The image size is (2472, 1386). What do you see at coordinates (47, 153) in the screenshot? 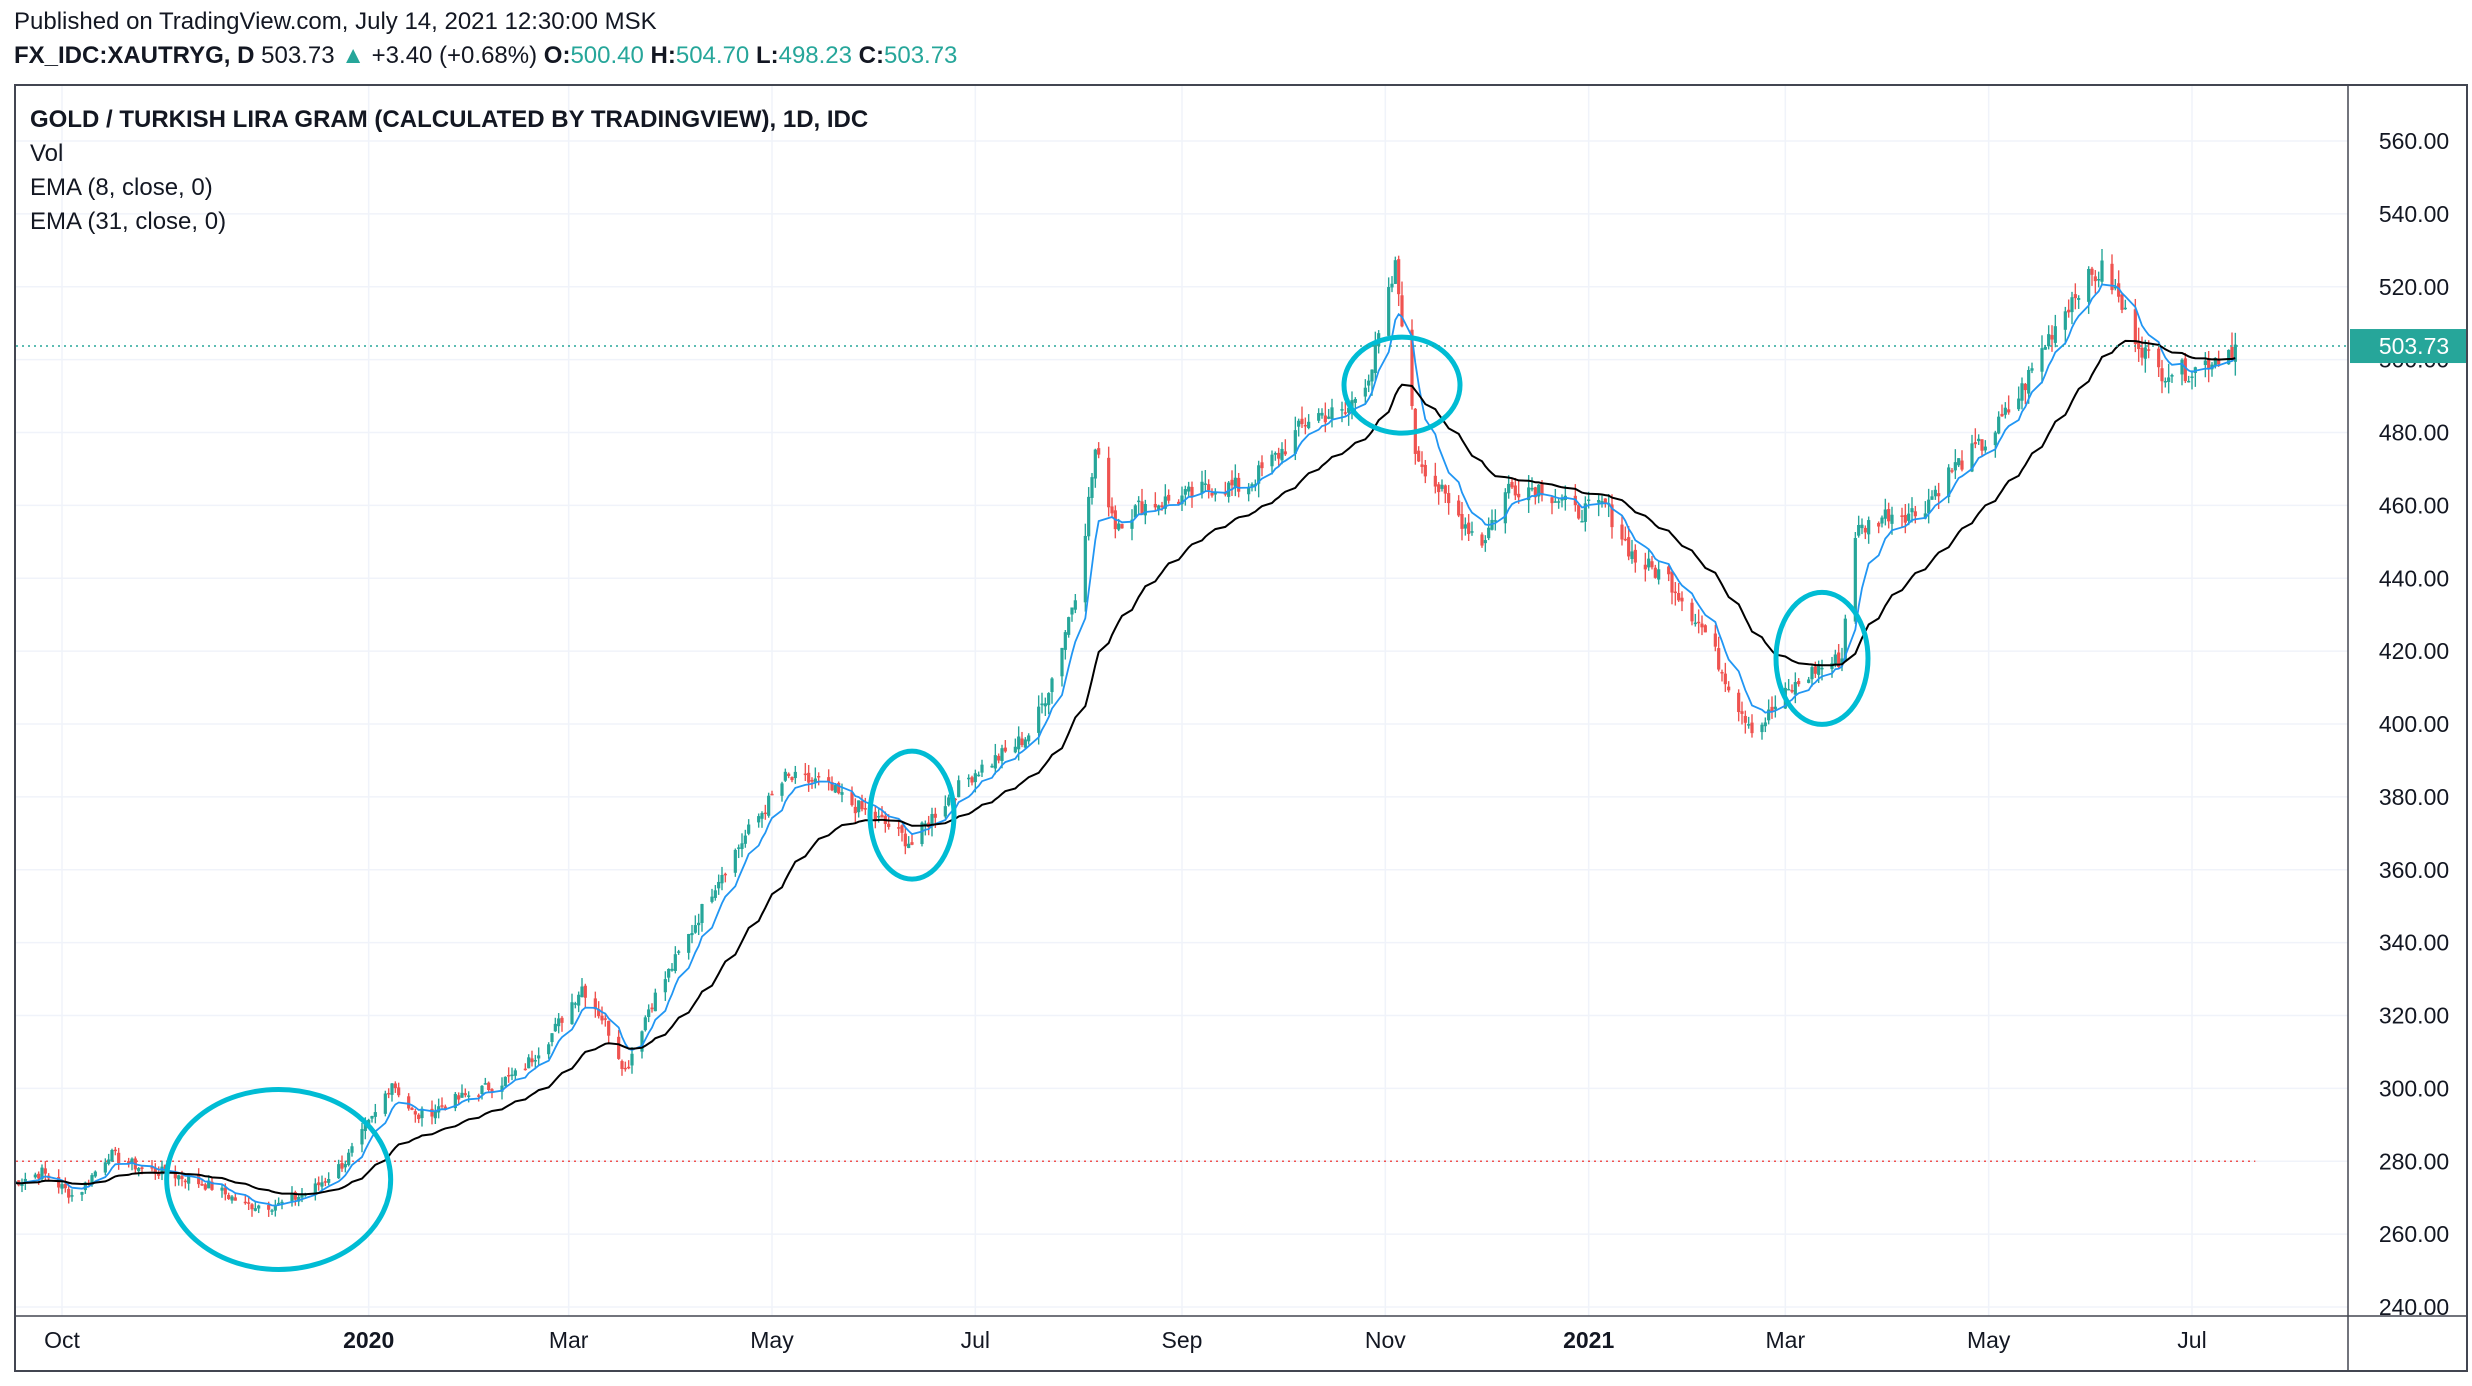
I see `volume-legend: Vol` at bounding box center [47, 153].